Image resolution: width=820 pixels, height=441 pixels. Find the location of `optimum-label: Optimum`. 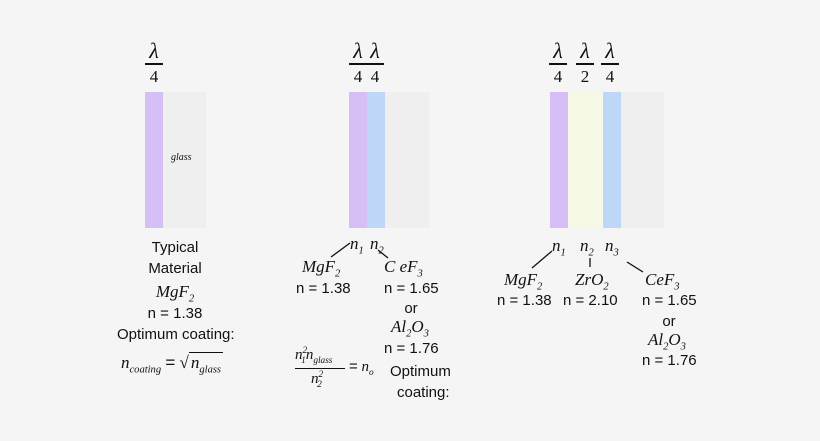

optimum-label: Optimum is located at coordinates (420, 371).